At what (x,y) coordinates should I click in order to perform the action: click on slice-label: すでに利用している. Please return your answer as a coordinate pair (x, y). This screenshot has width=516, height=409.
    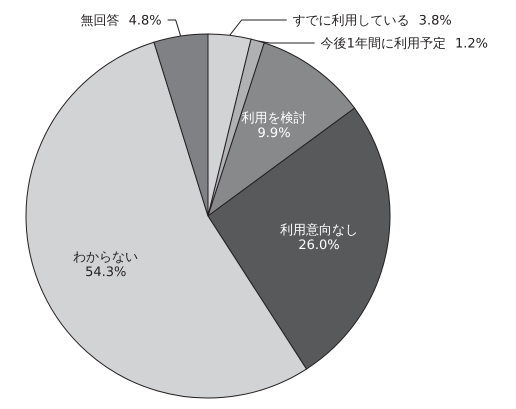
    Looking at the image, I should click on (351, 21).